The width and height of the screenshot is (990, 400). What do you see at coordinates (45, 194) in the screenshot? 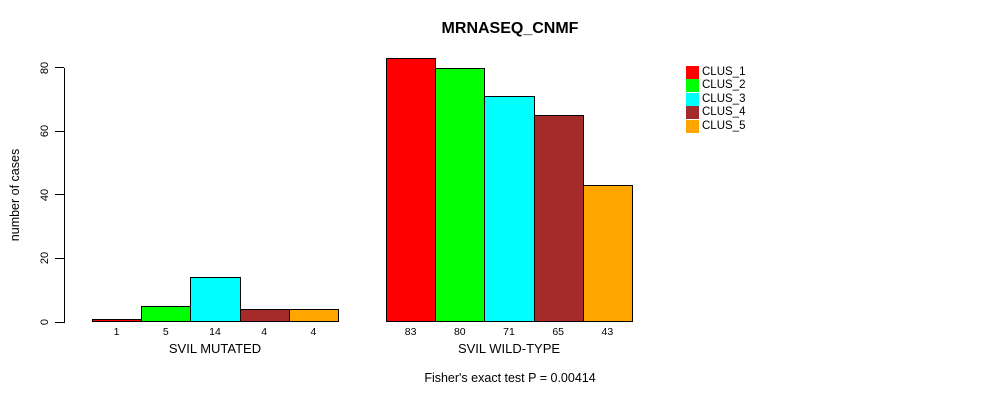
I see `y-axis-tick-label: 40` at bounding box center [45, 194].